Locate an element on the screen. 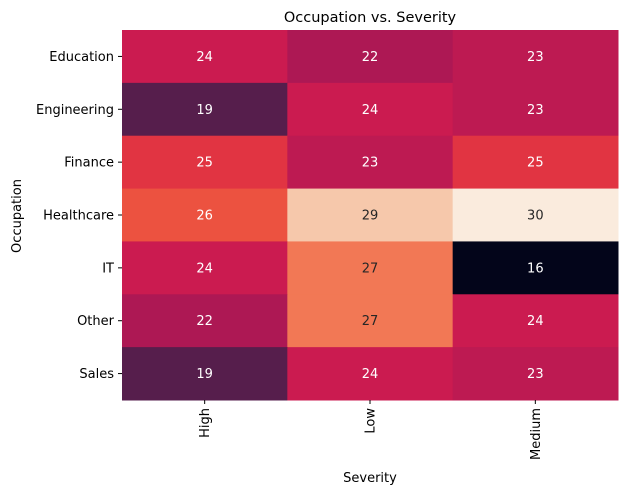 This screenshot has width=628, height=494. x-tick-label: High is located at coordinates (205, 423).